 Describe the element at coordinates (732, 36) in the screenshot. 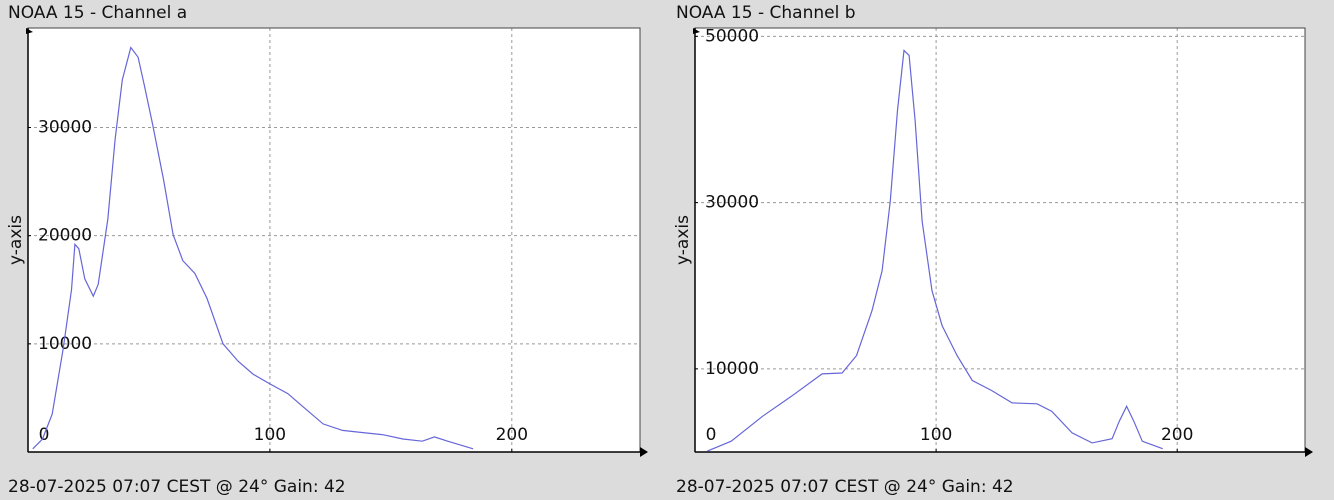

I see `y-tick-label: 50000` at that location.